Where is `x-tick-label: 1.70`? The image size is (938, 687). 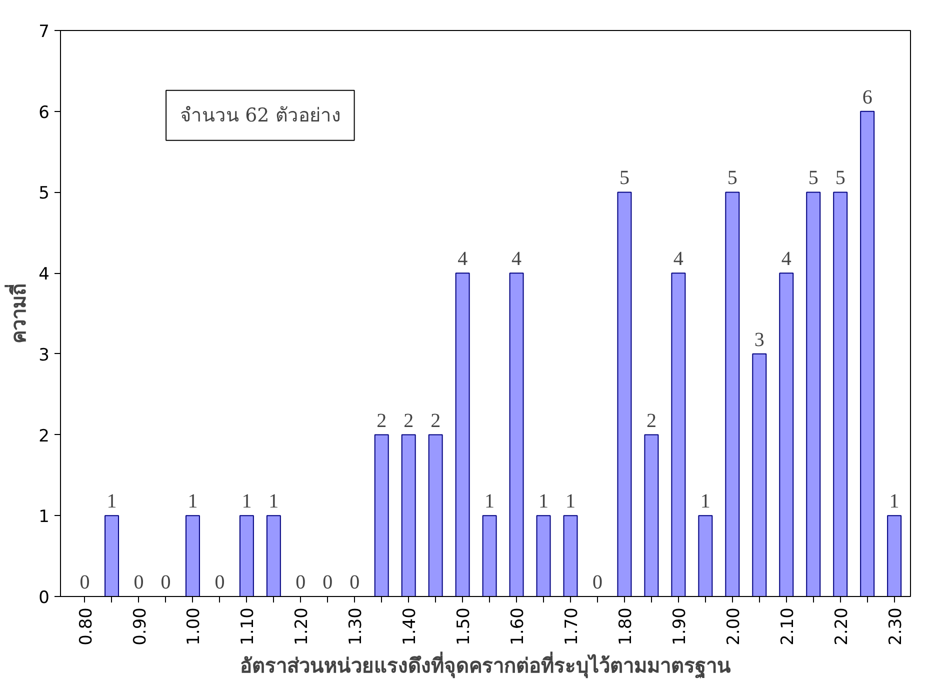
x-tick-label: 1.70 is located at coordinates (572, 626).